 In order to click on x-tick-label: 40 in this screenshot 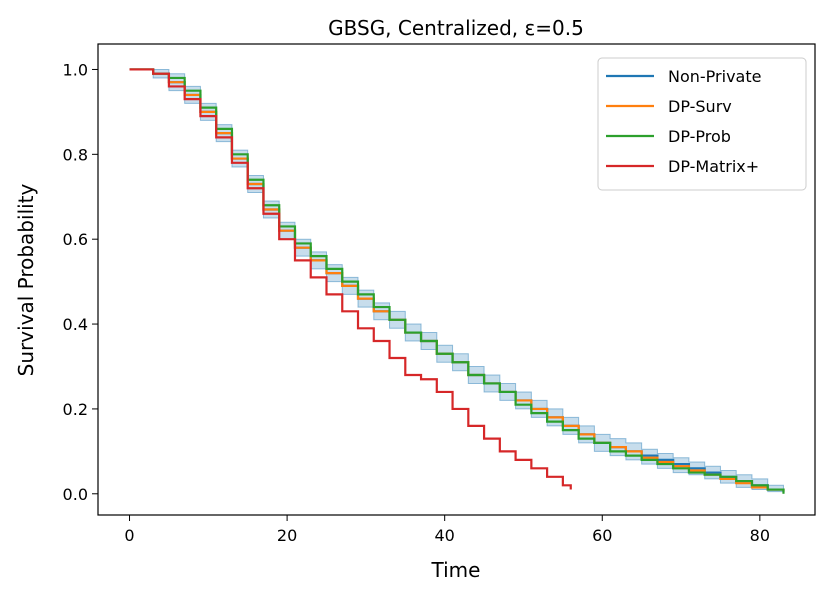, I will do `click(445, 535)`.